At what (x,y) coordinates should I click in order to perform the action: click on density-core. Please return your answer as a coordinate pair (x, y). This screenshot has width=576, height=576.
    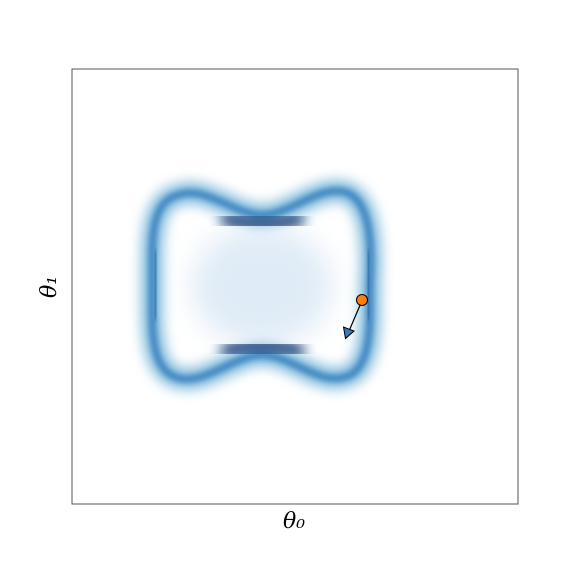
    Looking at the image, I should click on (262, 286).